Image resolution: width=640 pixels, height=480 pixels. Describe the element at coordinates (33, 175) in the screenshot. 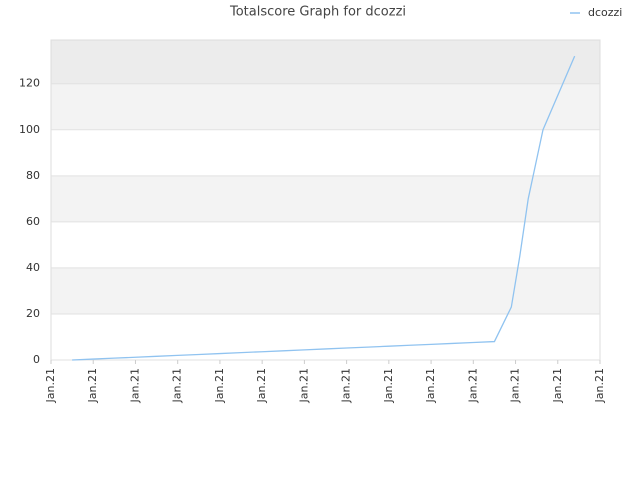

I see `y-tick-label: 80` at that location.